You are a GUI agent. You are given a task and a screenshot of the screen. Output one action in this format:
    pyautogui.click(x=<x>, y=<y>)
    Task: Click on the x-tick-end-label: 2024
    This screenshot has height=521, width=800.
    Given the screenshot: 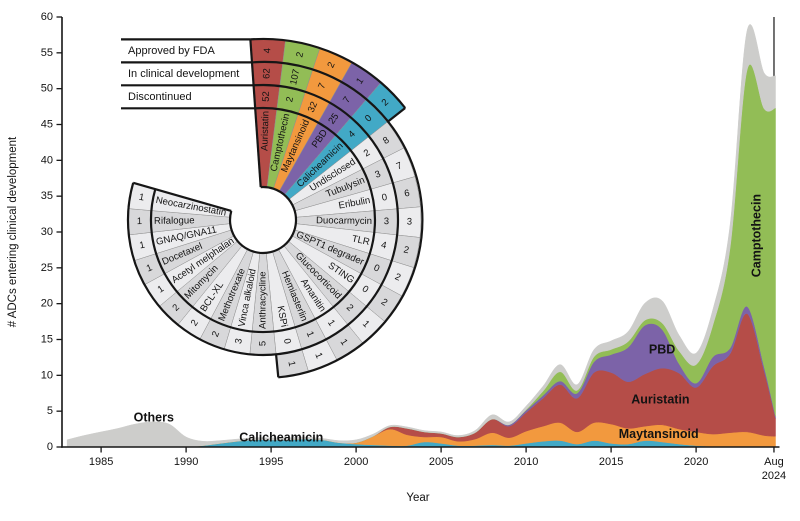 What is the action you would take?
    pyautogui.click(x=774, y=476)
    